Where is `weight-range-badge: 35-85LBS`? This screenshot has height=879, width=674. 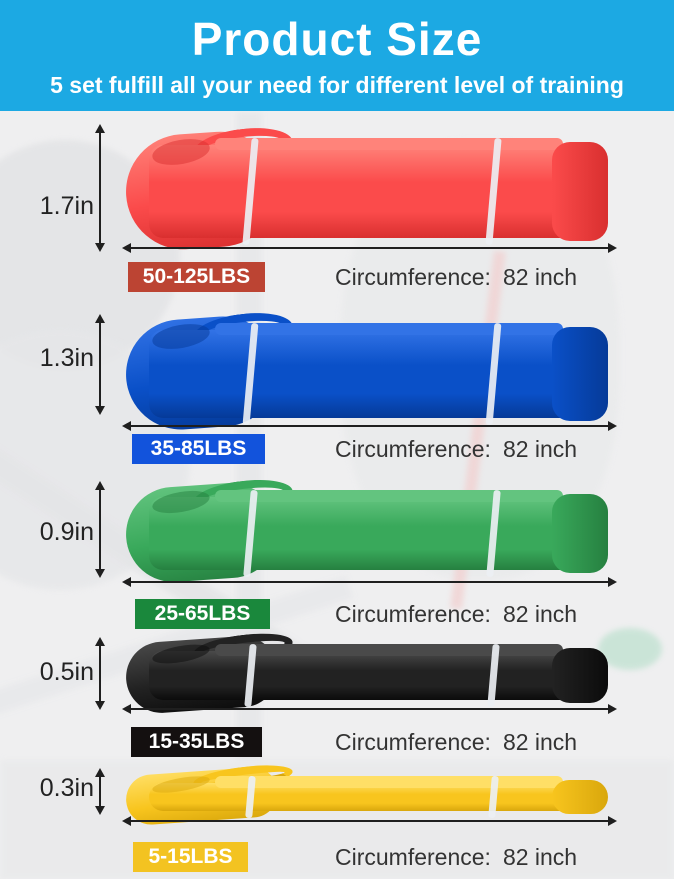
weight-range-badge: 35-85LBS is located at coordinates (198, 449).